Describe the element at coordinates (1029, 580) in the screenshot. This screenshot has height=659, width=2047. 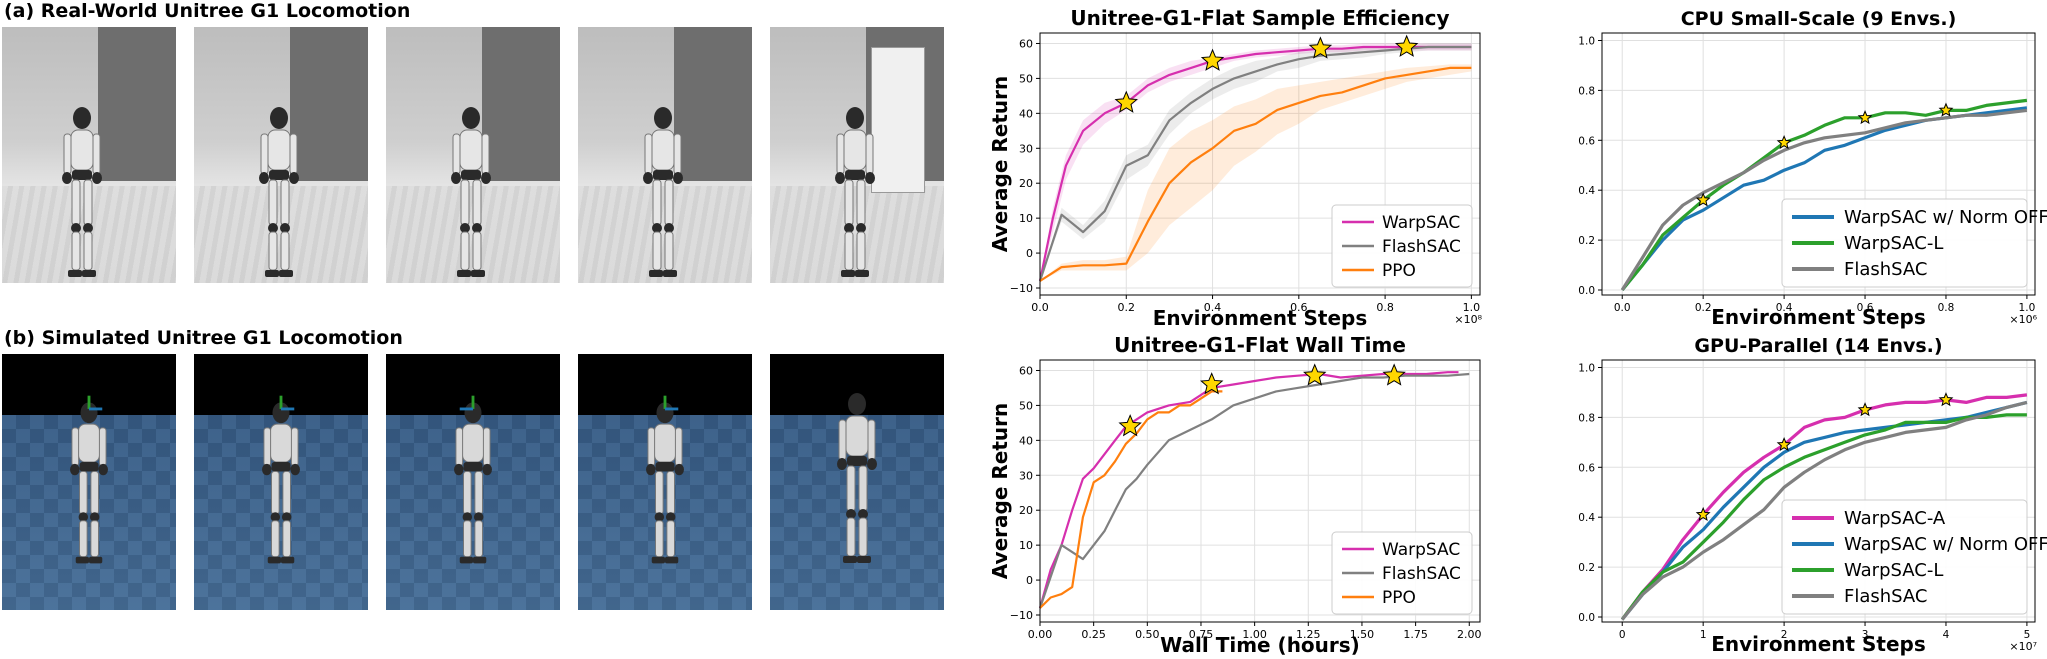
I see `y-tick-label: 0` at that location.